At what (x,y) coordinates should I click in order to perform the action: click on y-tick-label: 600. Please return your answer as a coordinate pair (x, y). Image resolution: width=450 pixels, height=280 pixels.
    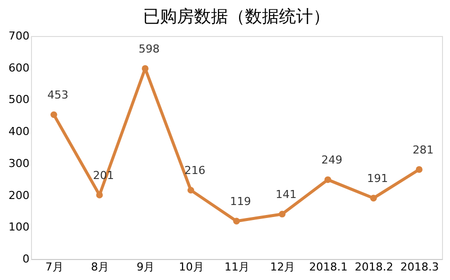
    Looking at the image, I should click on (19, 67).